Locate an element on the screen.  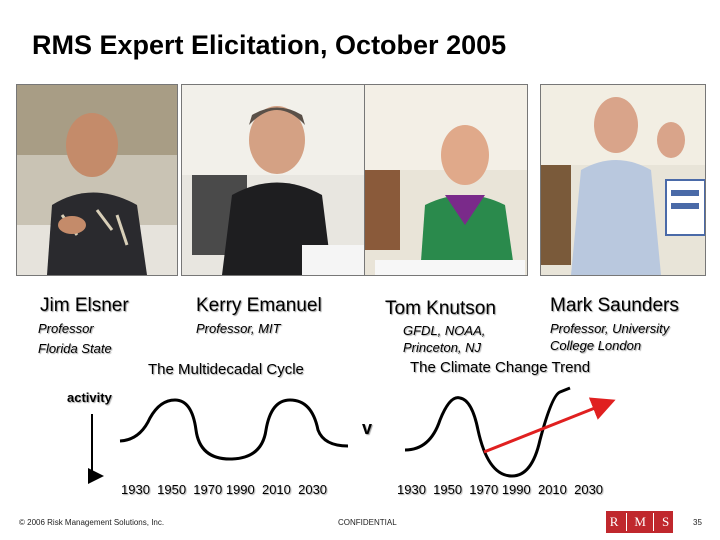
expert-role-jim-elsner-line1: Professor is located at coordinates (66, 328).